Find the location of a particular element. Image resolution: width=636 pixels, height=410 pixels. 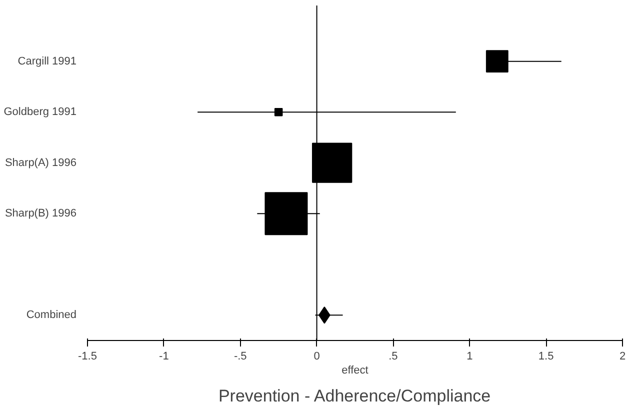

x-tick-label: 2 is located at coordinates (622, 356).